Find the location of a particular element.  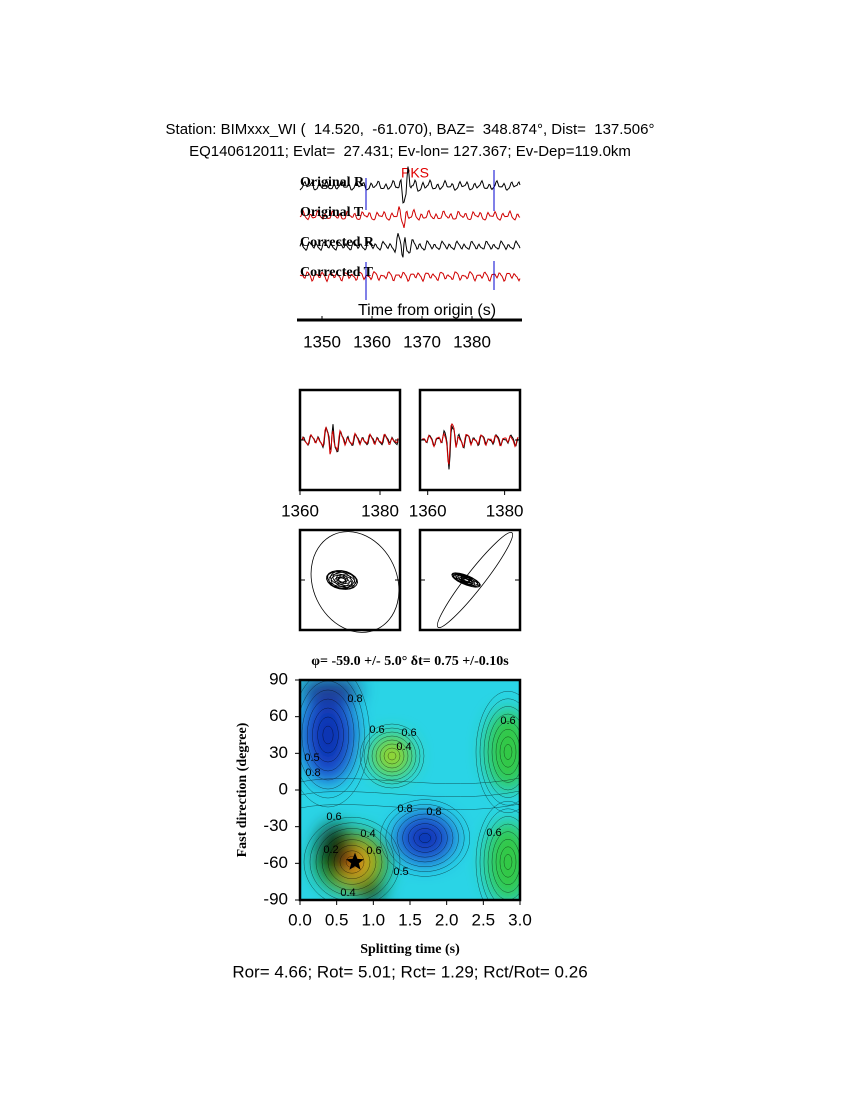

y-axis-title: Fast direction (degree) is located at coordinates (242, 789).